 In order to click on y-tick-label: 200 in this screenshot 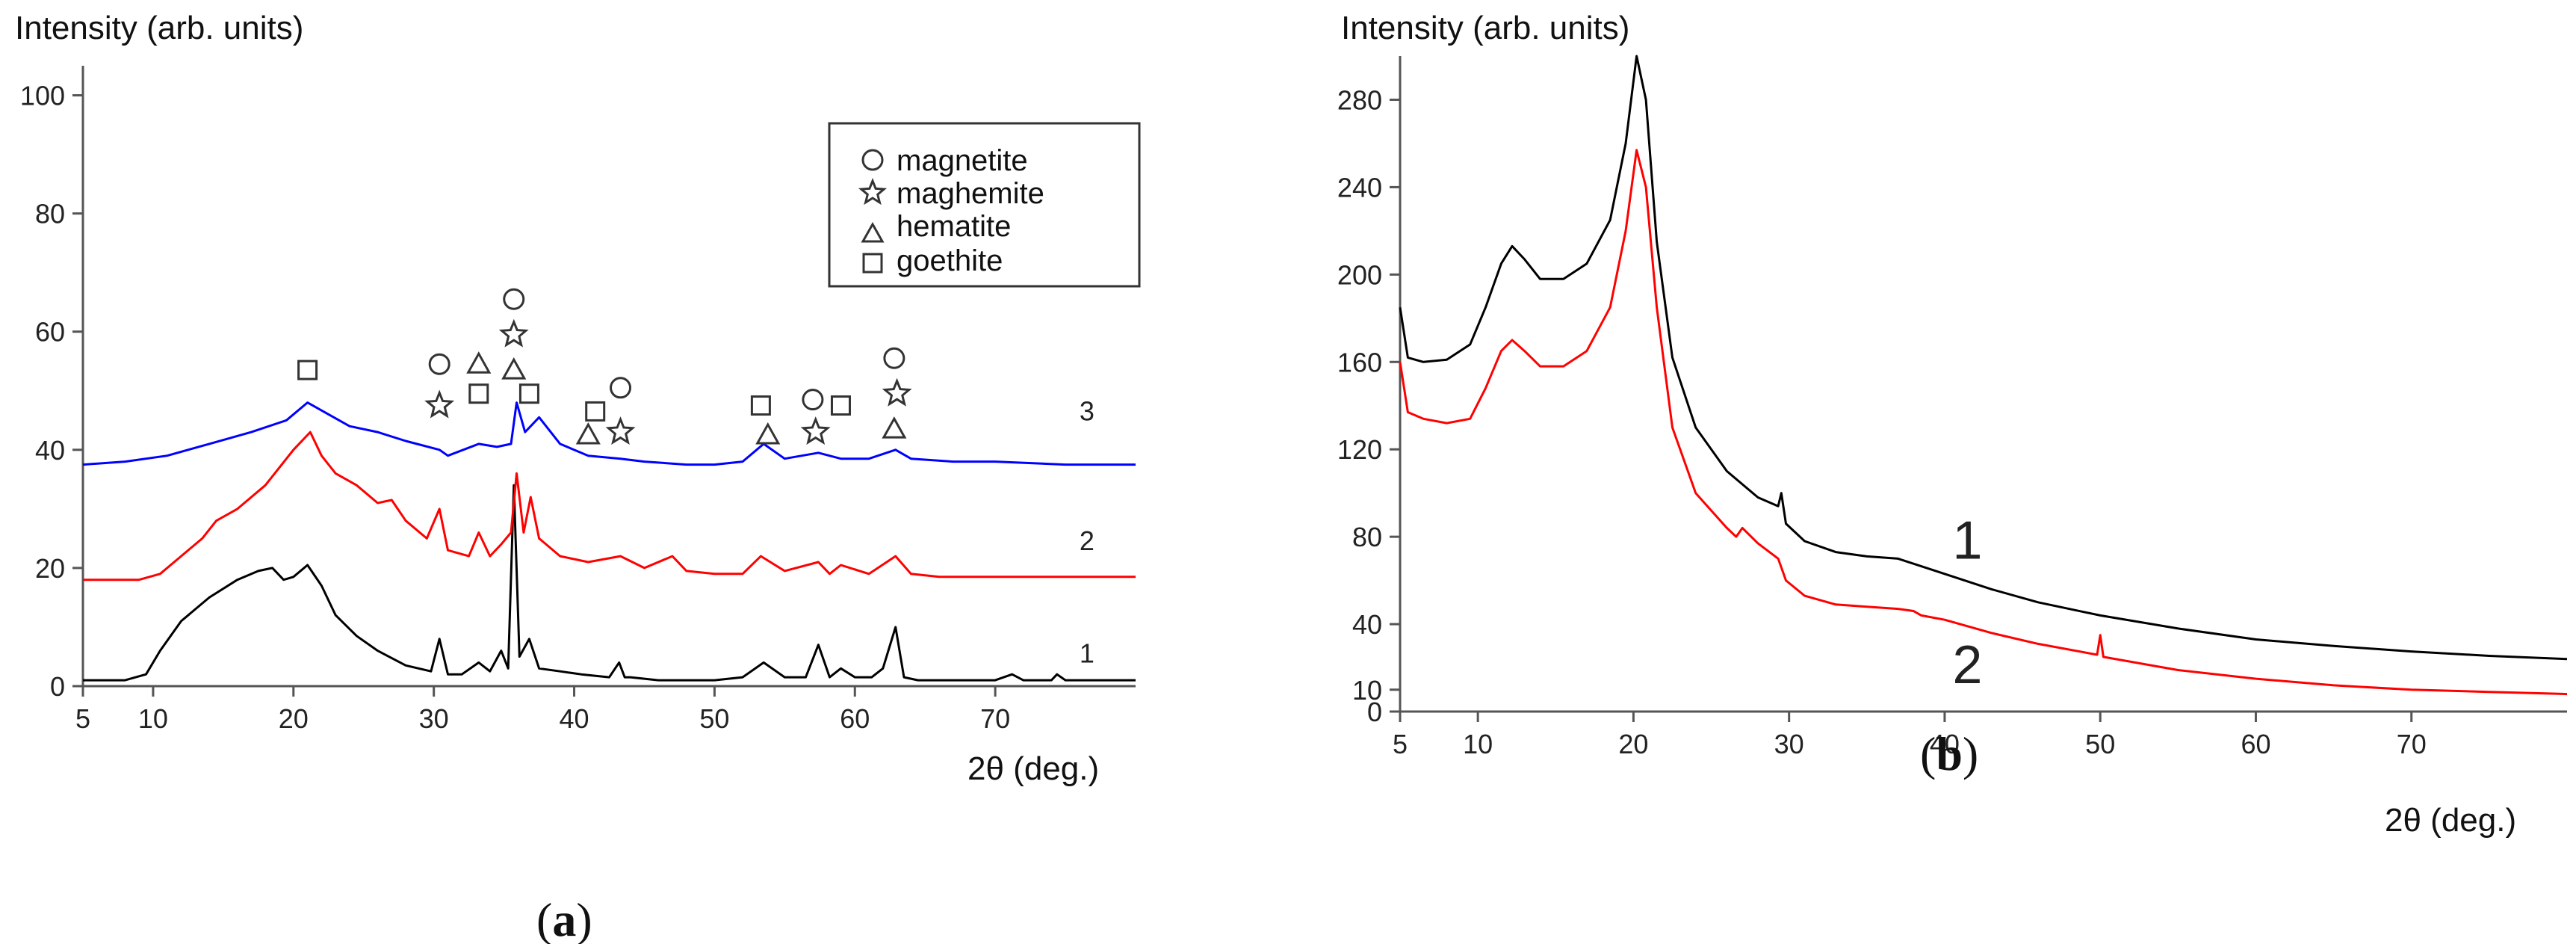, I will do `click(1359, 274)`.